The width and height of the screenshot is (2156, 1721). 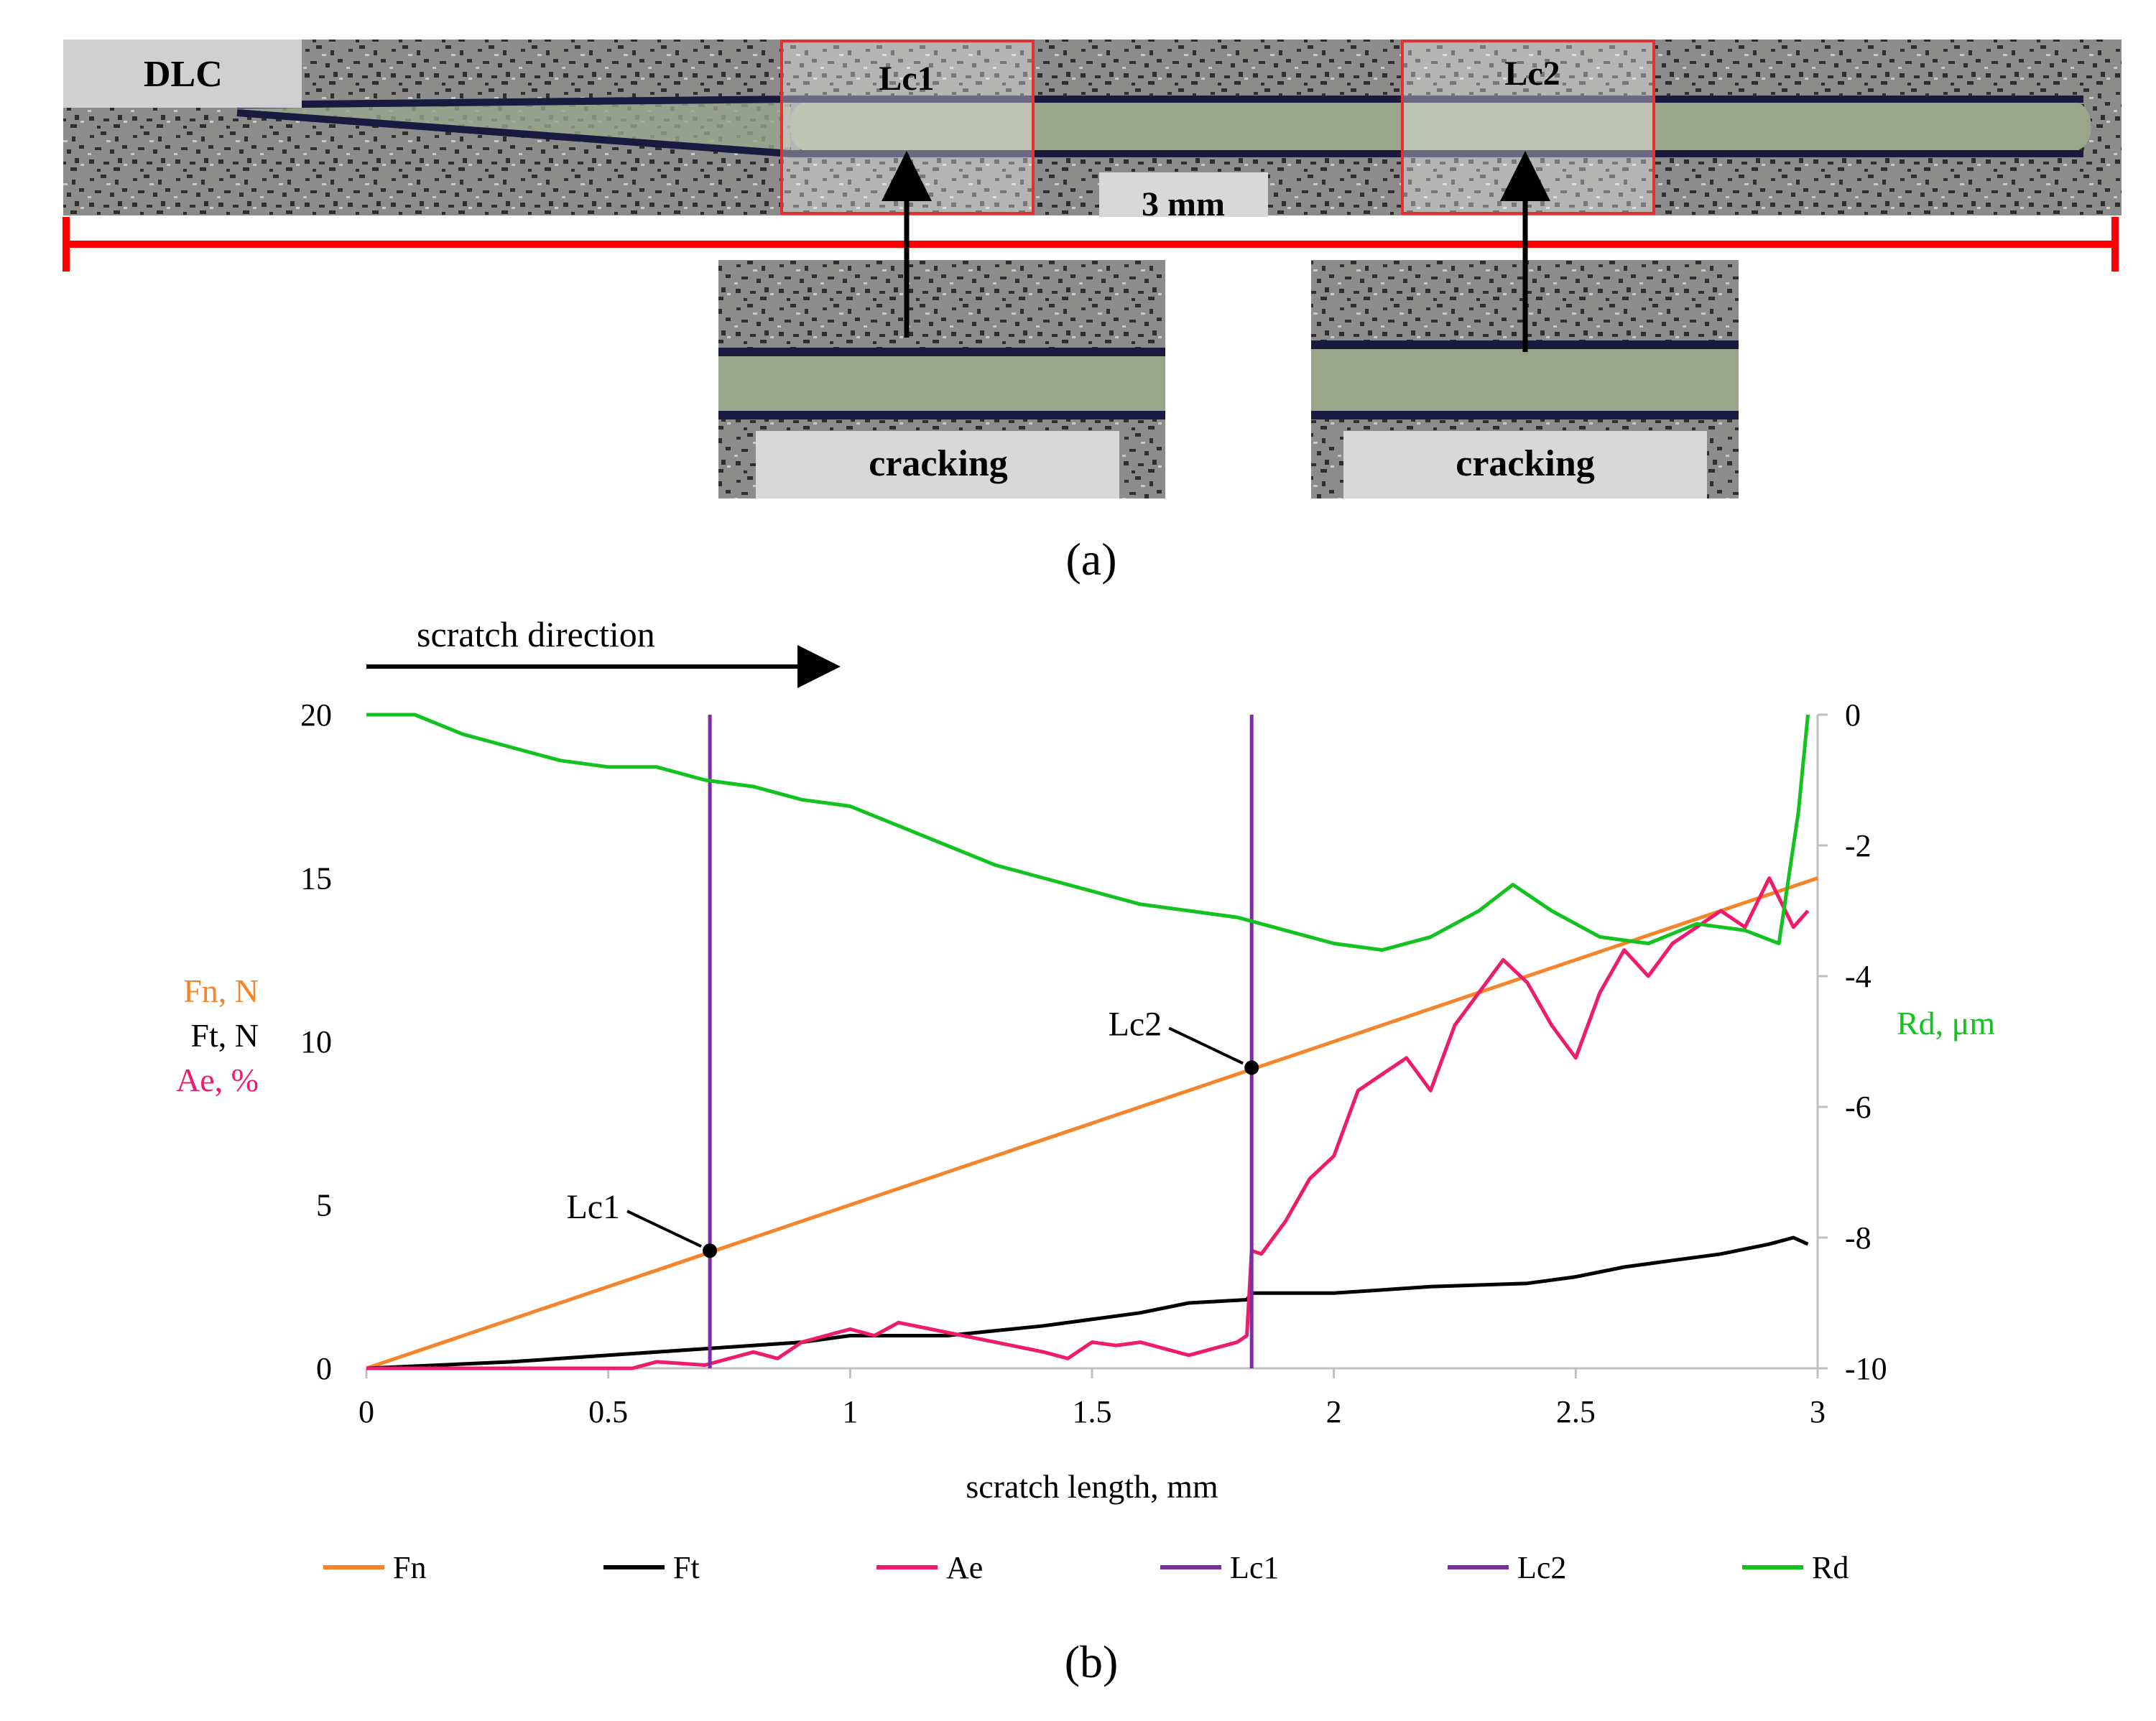 What do you see at coordinates (1541, 1567) in the screenshot?
I see `legend-label-lc2: Lc2` at bounding box center [1541, 1567].